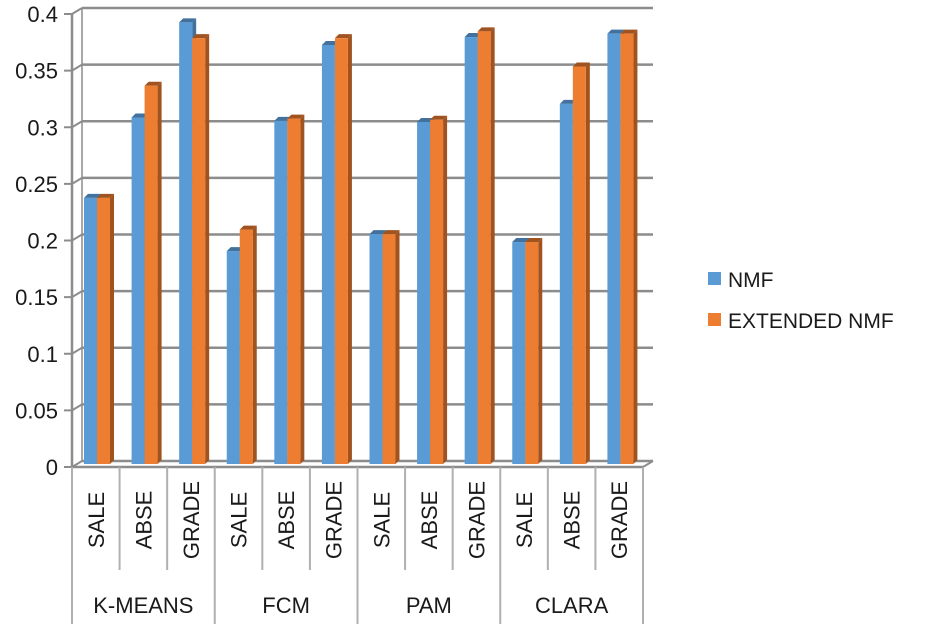 The image size is (950, 624). Describe the element at coordinates (36, 410) in the screenshot. I see `y-tick-label: 0.05` at that location.